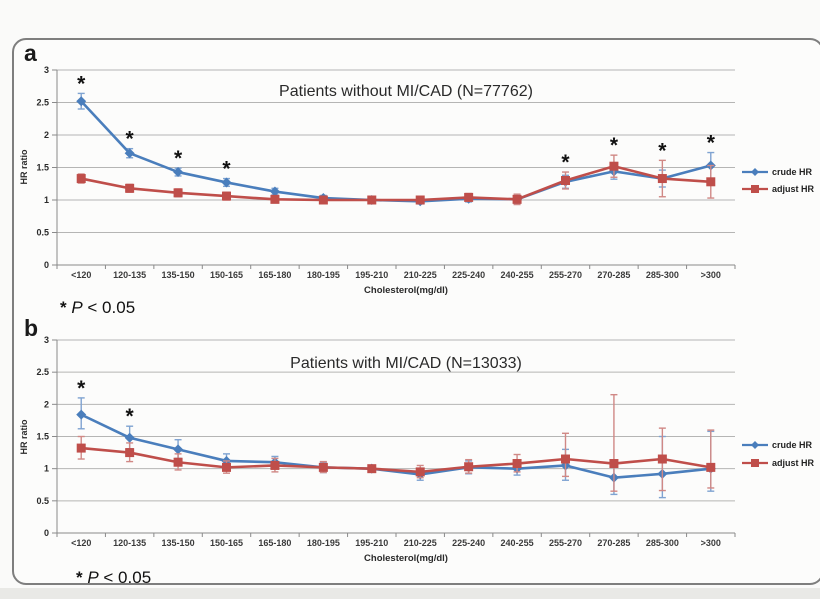 This screenshot has height=599, width=820. Describe the element at coordinates (406, 91) in the screenshot. I see `chart-title: Patients without MI/CAD (N=77762)` at that location.